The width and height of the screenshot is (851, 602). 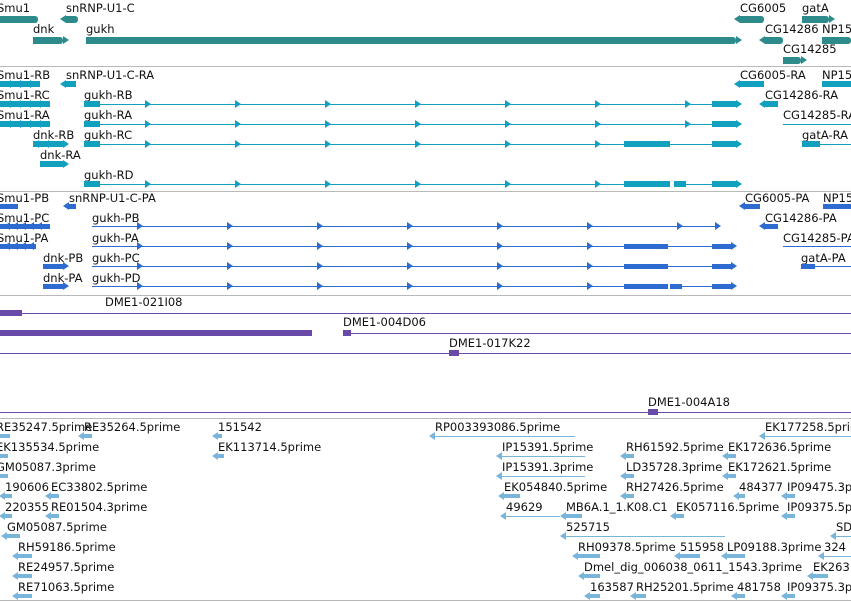 What do you see at coordinates (792, 29) in the screenshot?
I see `feature-label: CG14286` at bounding box center [792, 29].